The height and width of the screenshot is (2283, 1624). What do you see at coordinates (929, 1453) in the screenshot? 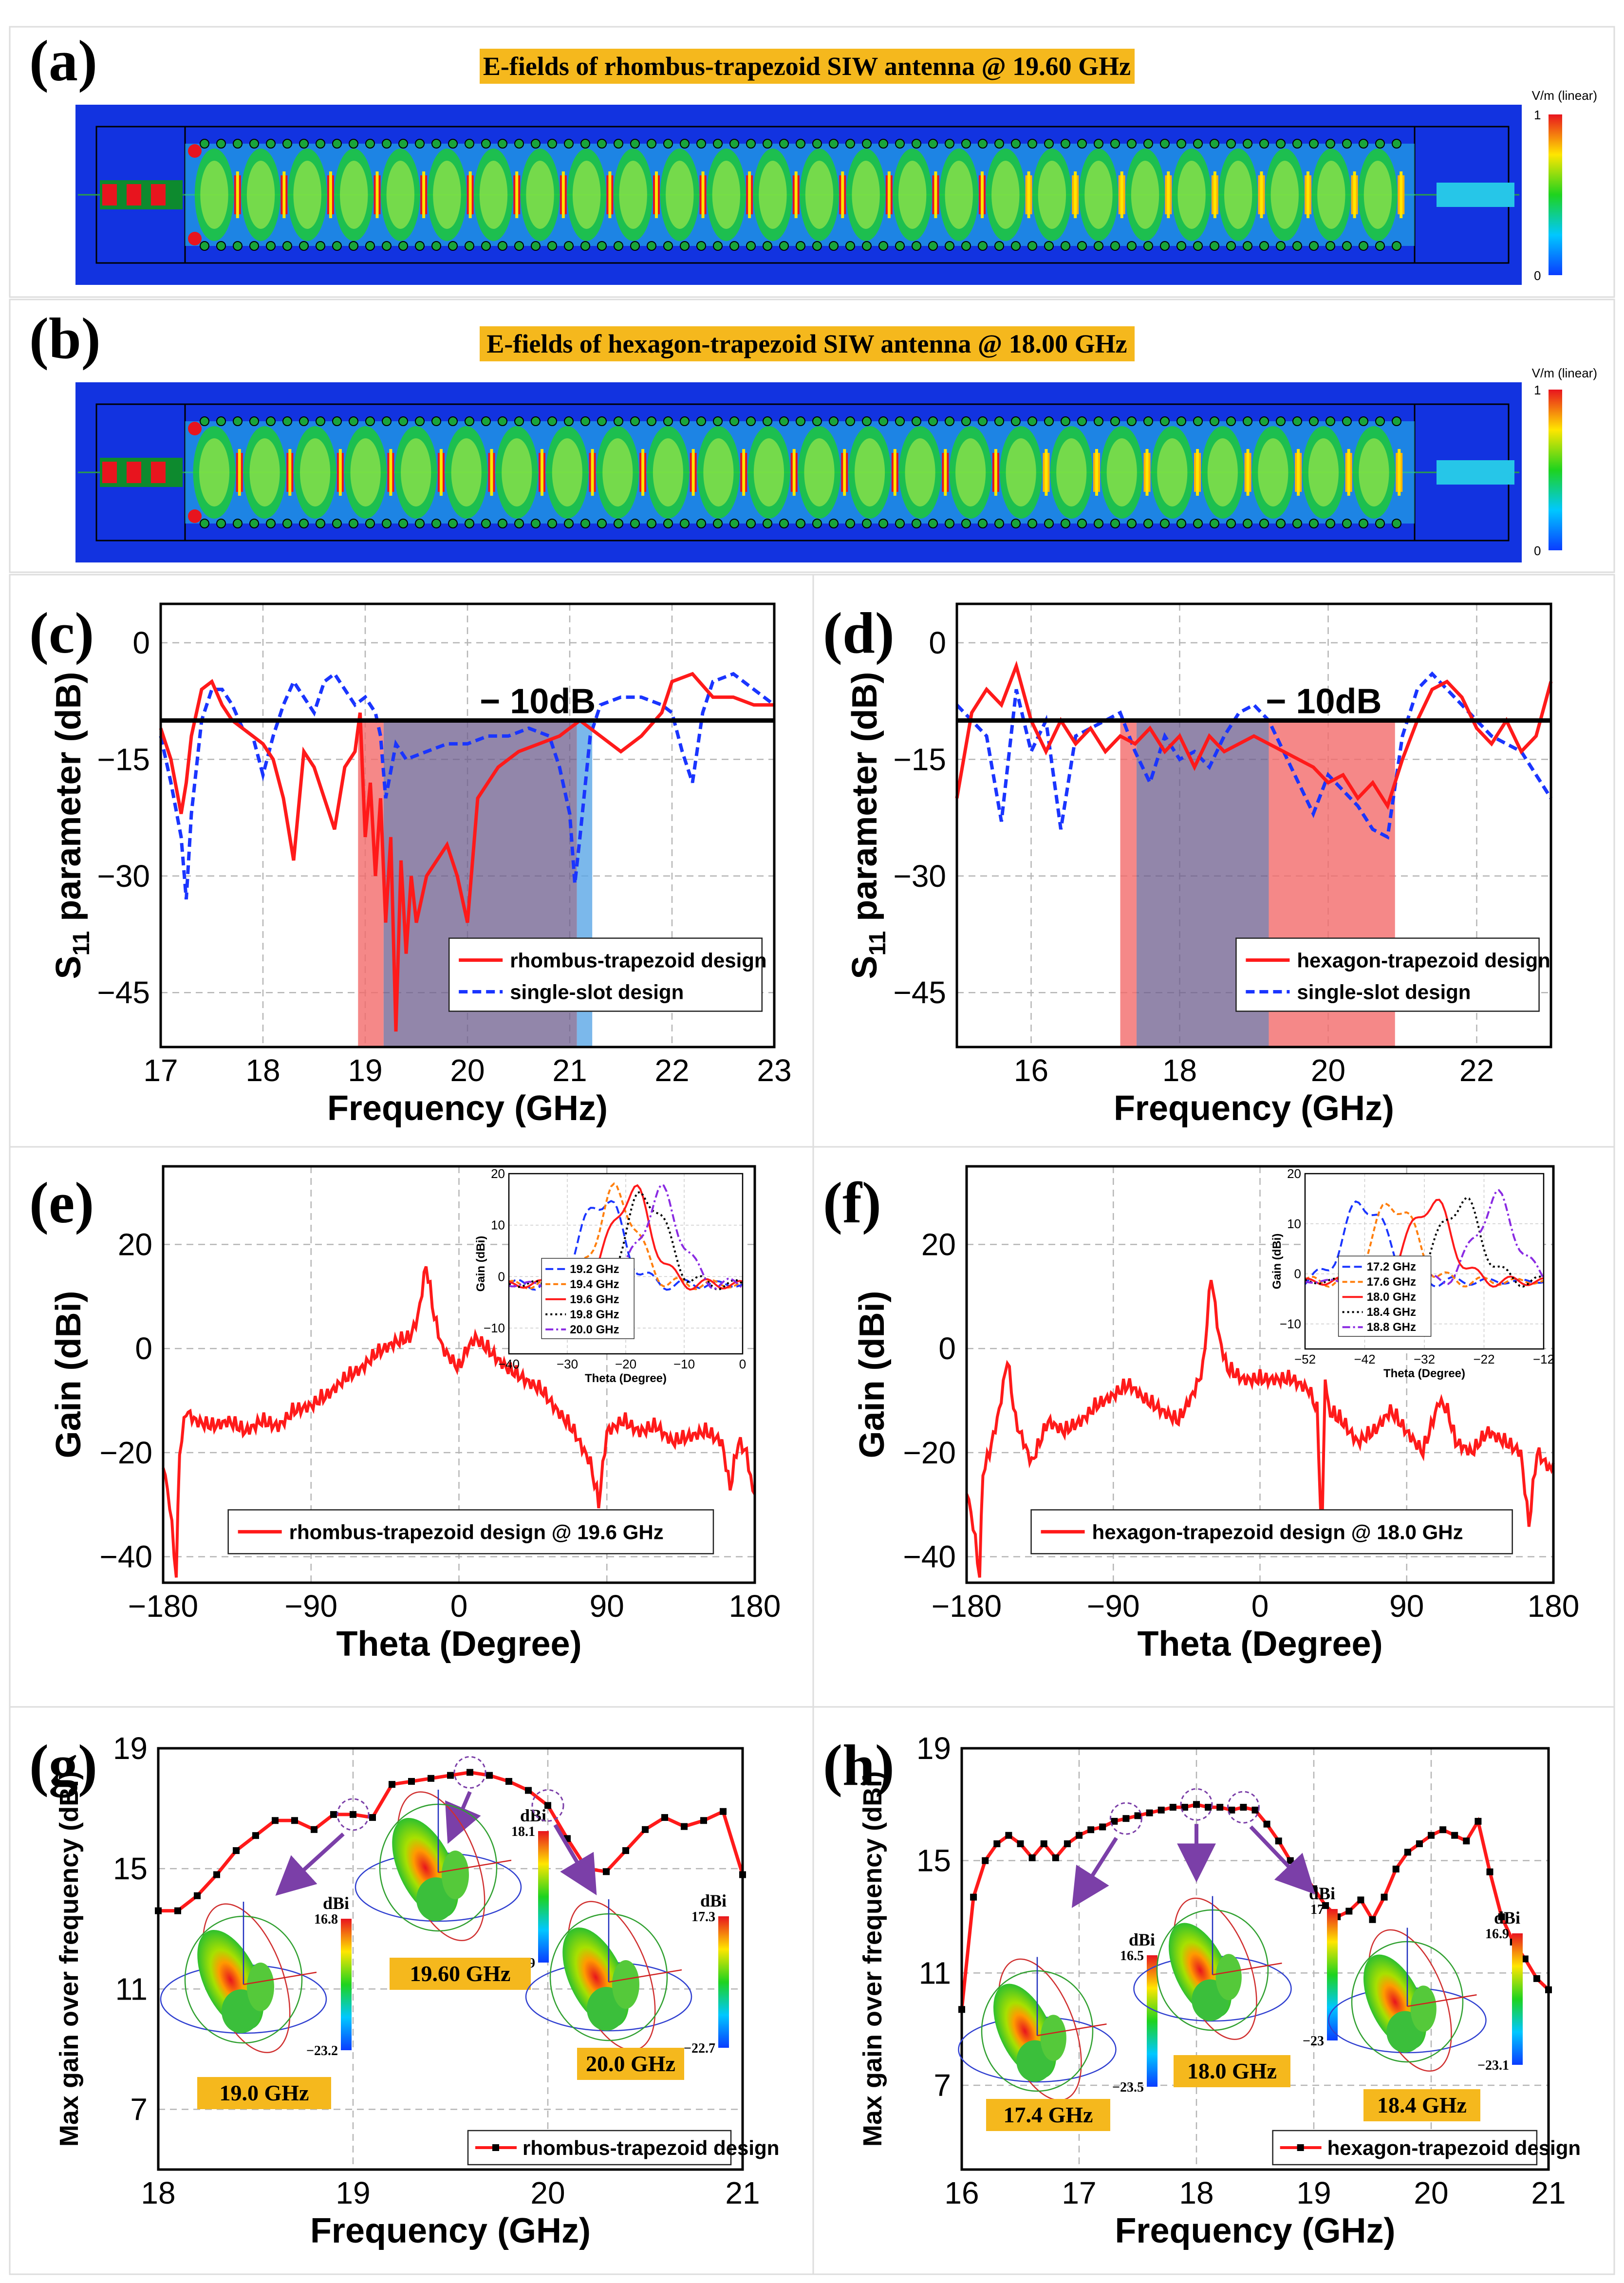
I see `y-tick-label: −20` at bounding box center [929, 1453].